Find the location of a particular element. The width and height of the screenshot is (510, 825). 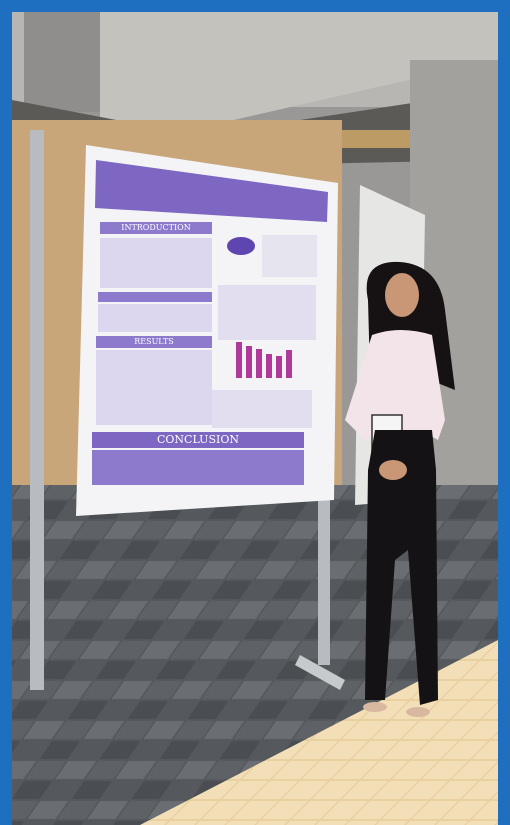

section-heading: CONCLUSION is located at coordinates (198, 439).